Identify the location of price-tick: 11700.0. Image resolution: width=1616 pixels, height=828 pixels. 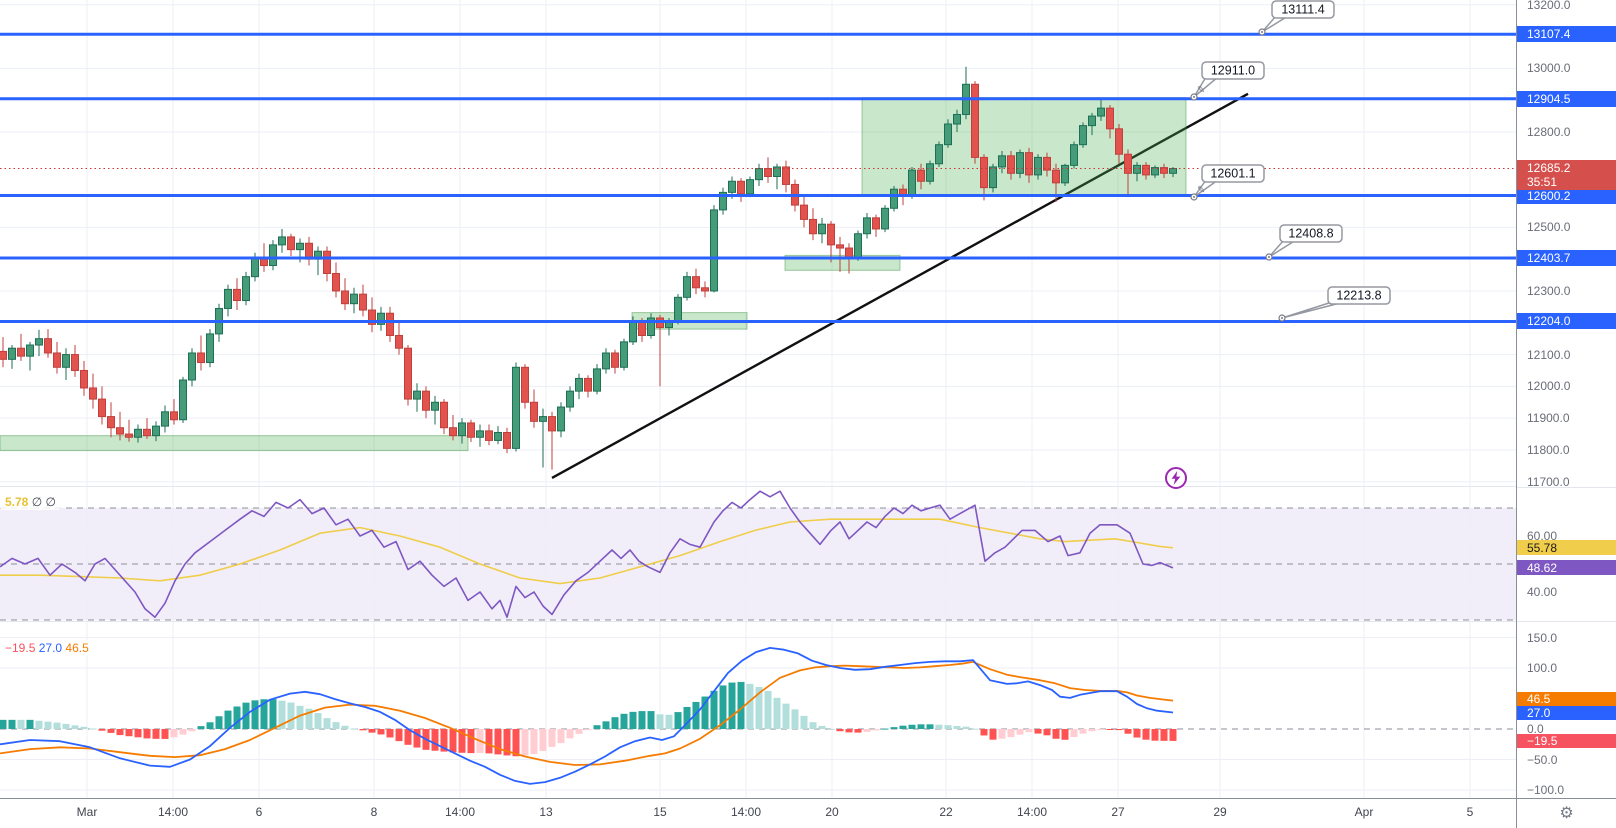
(1548, 481).